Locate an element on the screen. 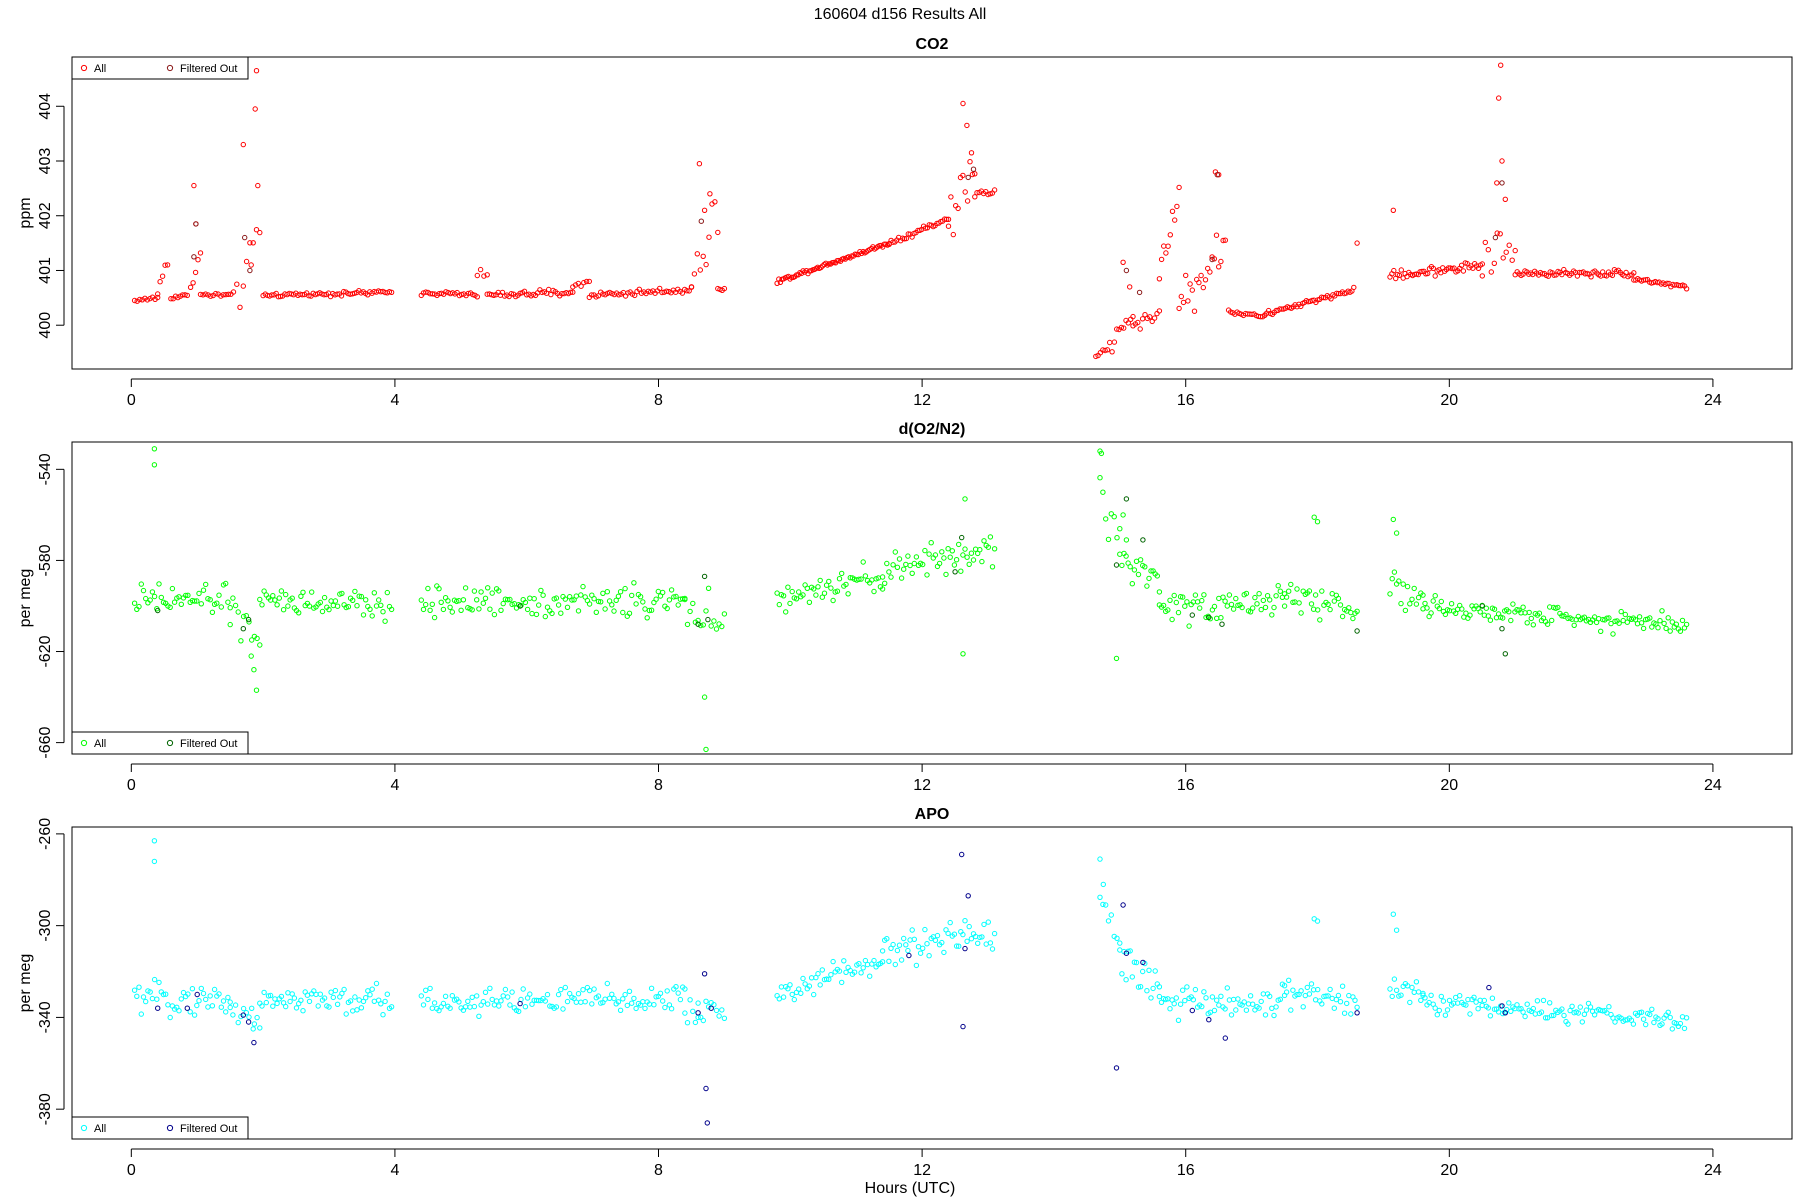  legend-label: Filtered Out is located at coordinates (208, 69).